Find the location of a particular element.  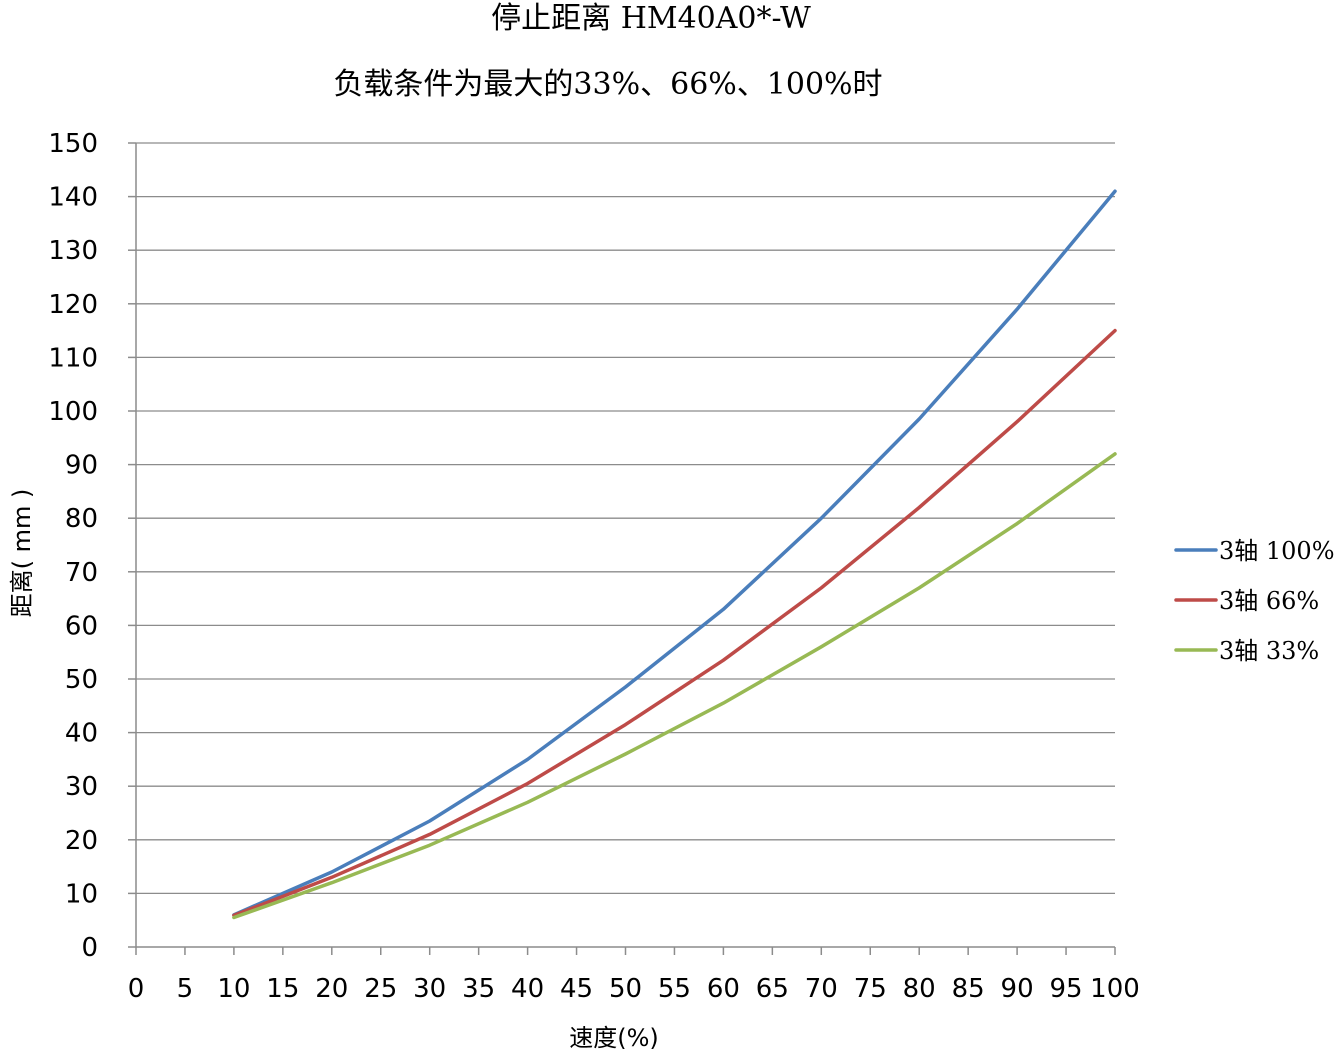

x-tick-label: 90 is located at coordinates (1017, 989).